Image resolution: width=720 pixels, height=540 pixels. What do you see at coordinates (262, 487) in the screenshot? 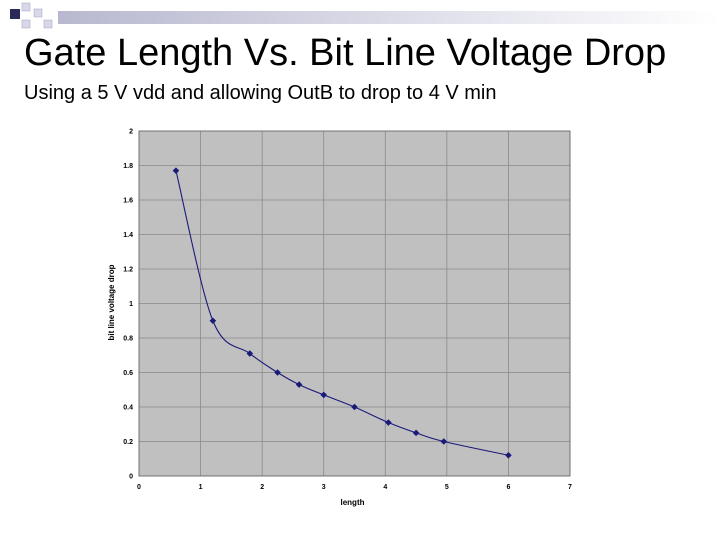
I see `x-tick-label: 2` at bounding box center [262, 487].